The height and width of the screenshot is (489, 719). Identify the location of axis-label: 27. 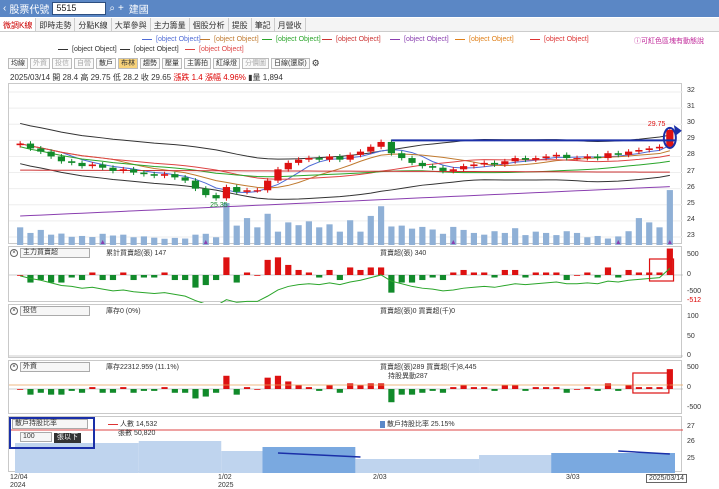
(691, 426).